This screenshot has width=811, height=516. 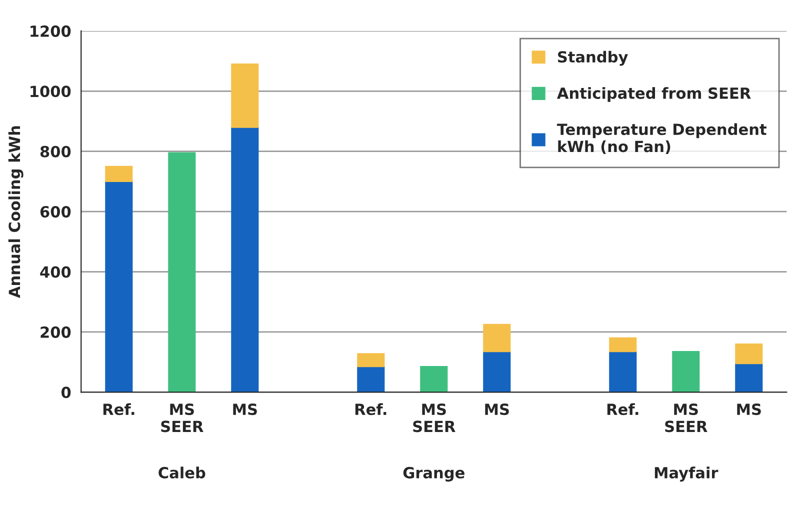 I want to click on y-tick-label: 1200, so click(x=50, y=31).